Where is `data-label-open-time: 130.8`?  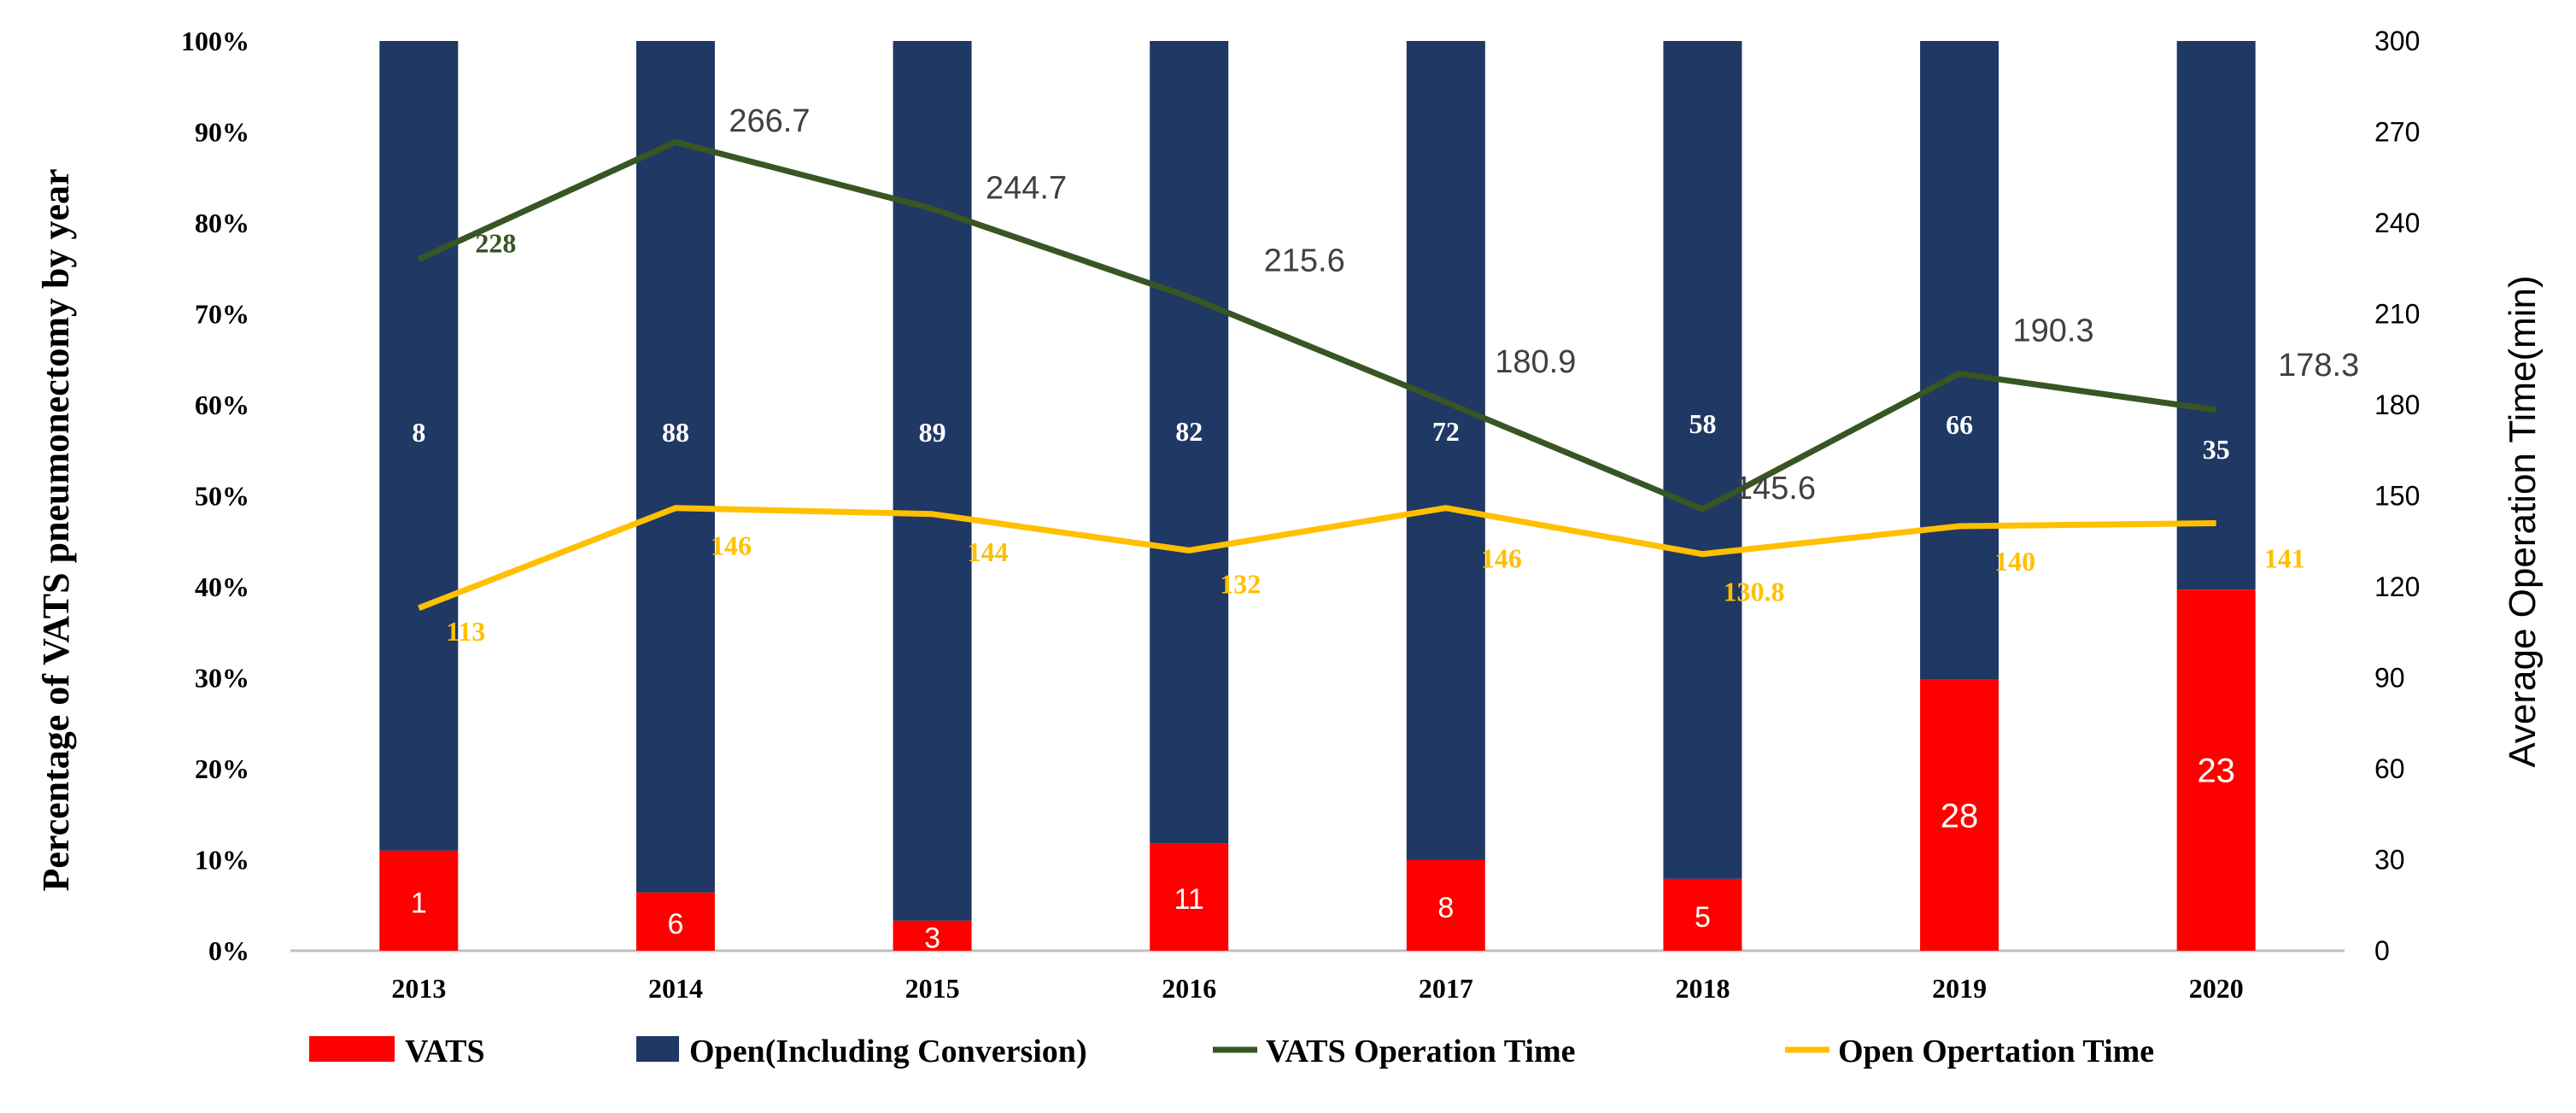
data-label-open-time: 130.8 is located at coordinates (1754, 592).